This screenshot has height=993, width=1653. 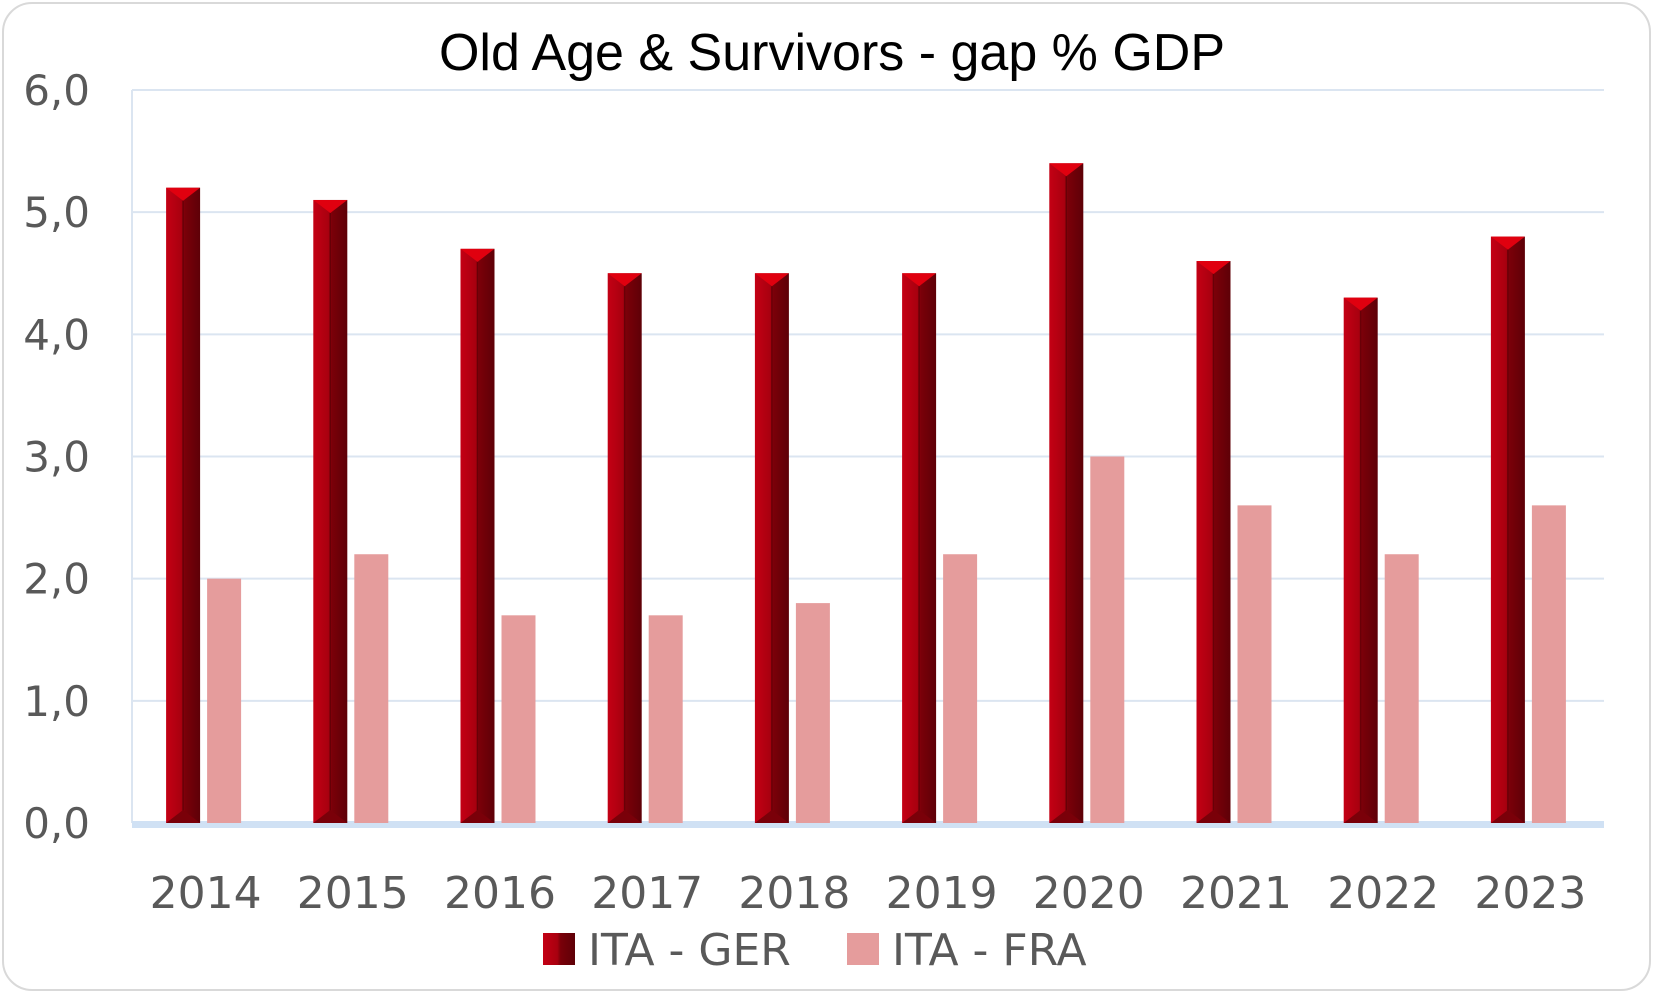 I want to click on y-tick-label: 1,0, so click(x=56, y=701).